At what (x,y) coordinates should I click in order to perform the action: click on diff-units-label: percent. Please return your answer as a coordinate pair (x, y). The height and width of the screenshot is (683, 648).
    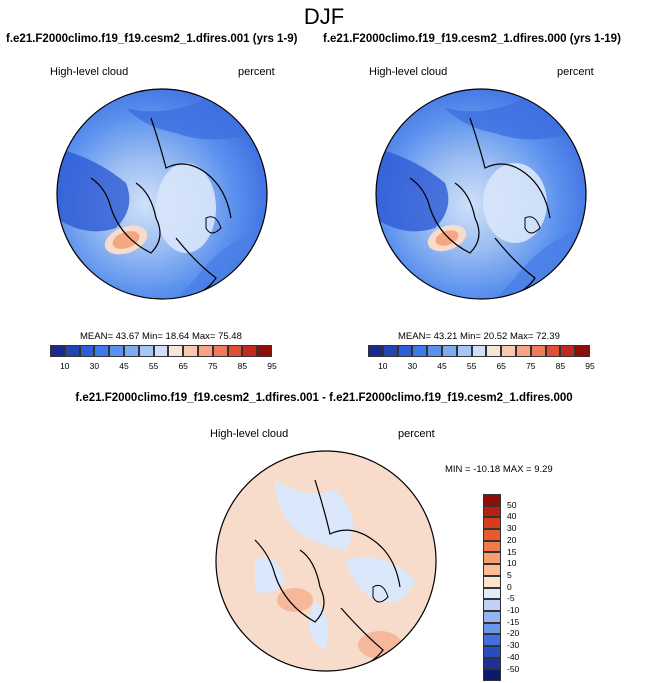
    Looking at the image, I should click on (416, 434).